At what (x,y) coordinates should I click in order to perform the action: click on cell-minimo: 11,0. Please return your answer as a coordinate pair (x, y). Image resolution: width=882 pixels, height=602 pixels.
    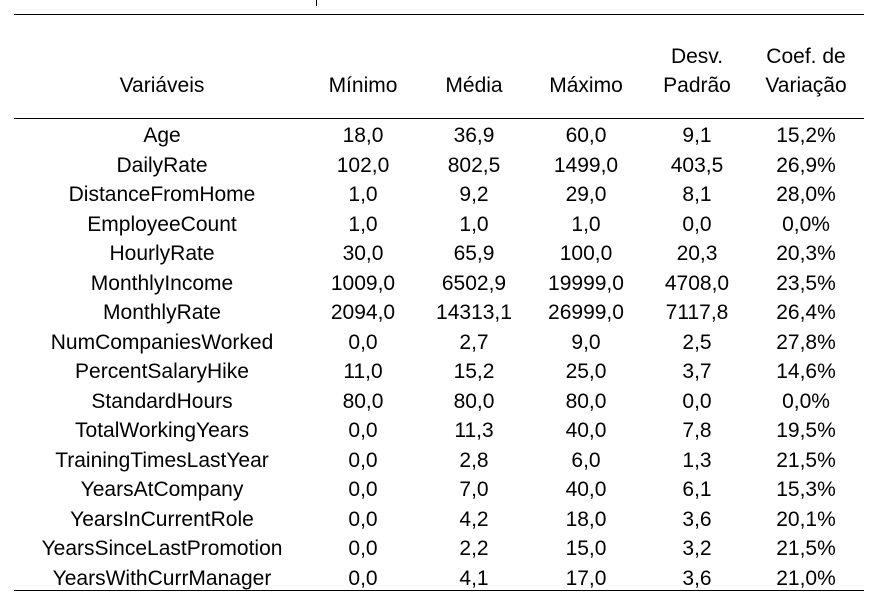
    Looking at the image, I should click on (363, 371).